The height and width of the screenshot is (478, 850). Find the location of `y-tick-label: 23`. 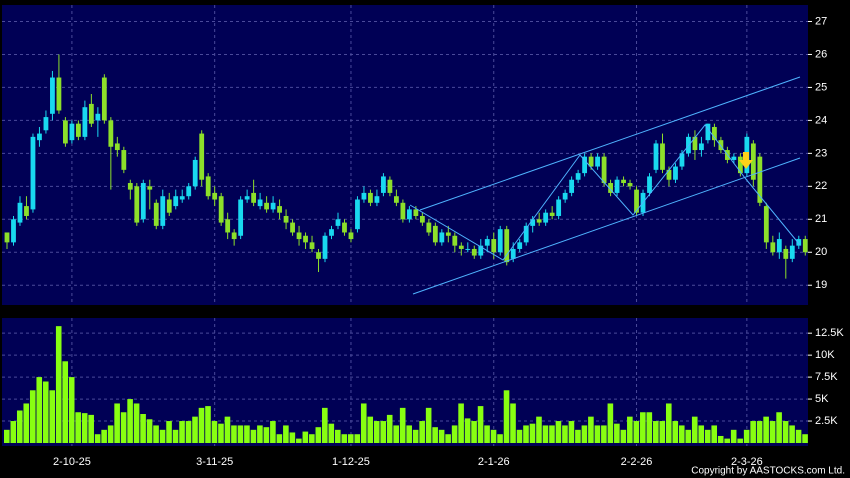

y-tick-label: 23 is located at coordinates (821, 153).